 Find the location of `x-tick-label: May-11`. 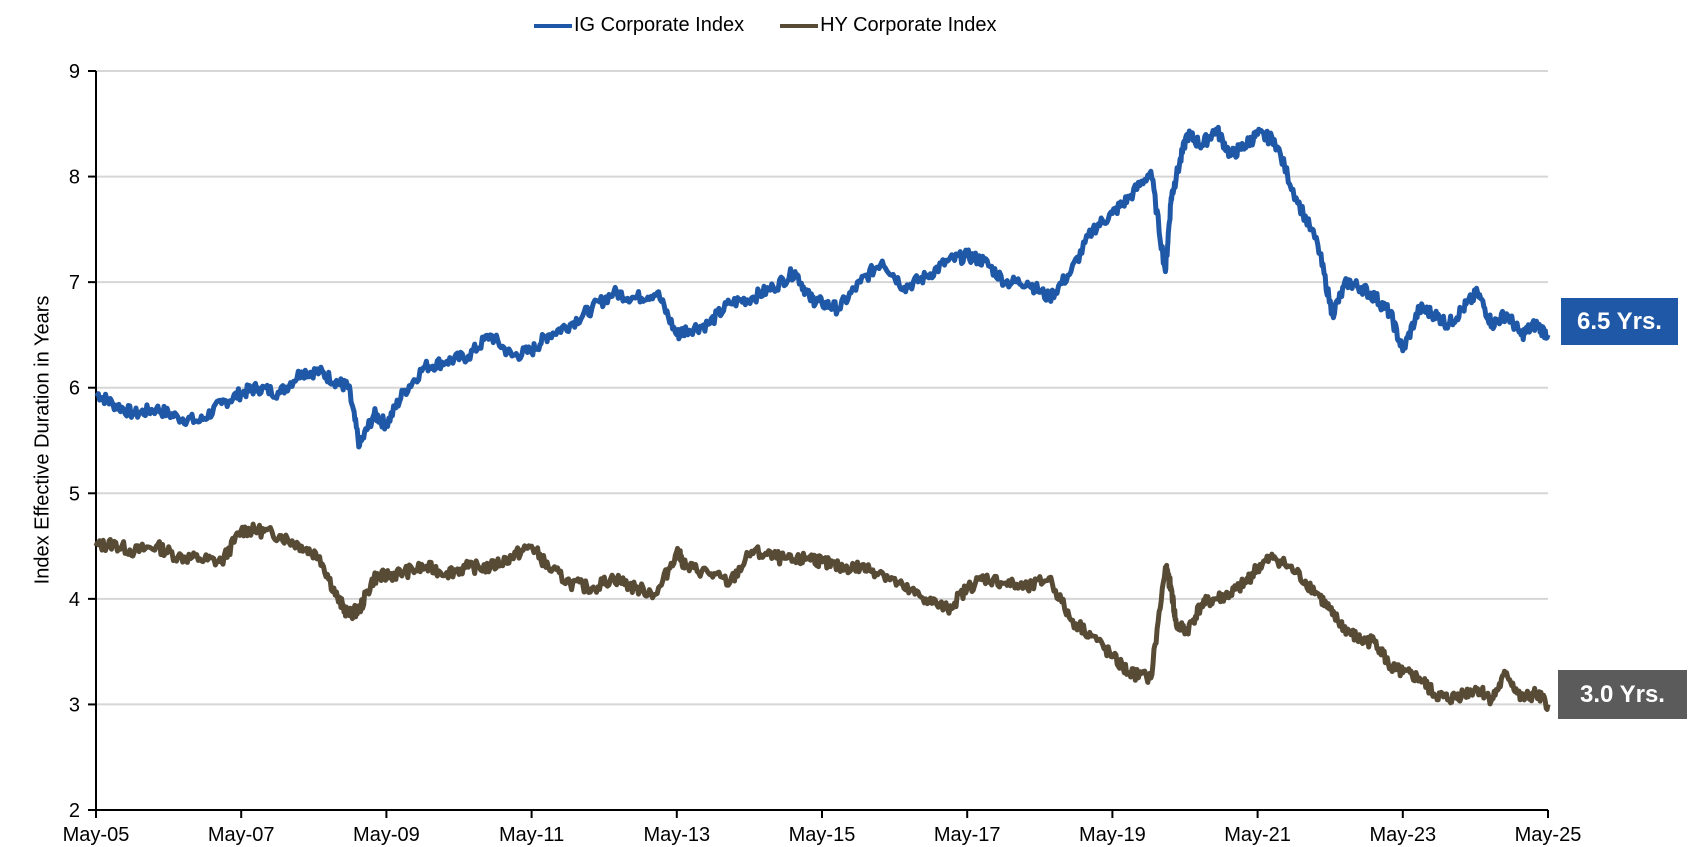

x-tick-label: May-11 is located at coordinates (531, 835).